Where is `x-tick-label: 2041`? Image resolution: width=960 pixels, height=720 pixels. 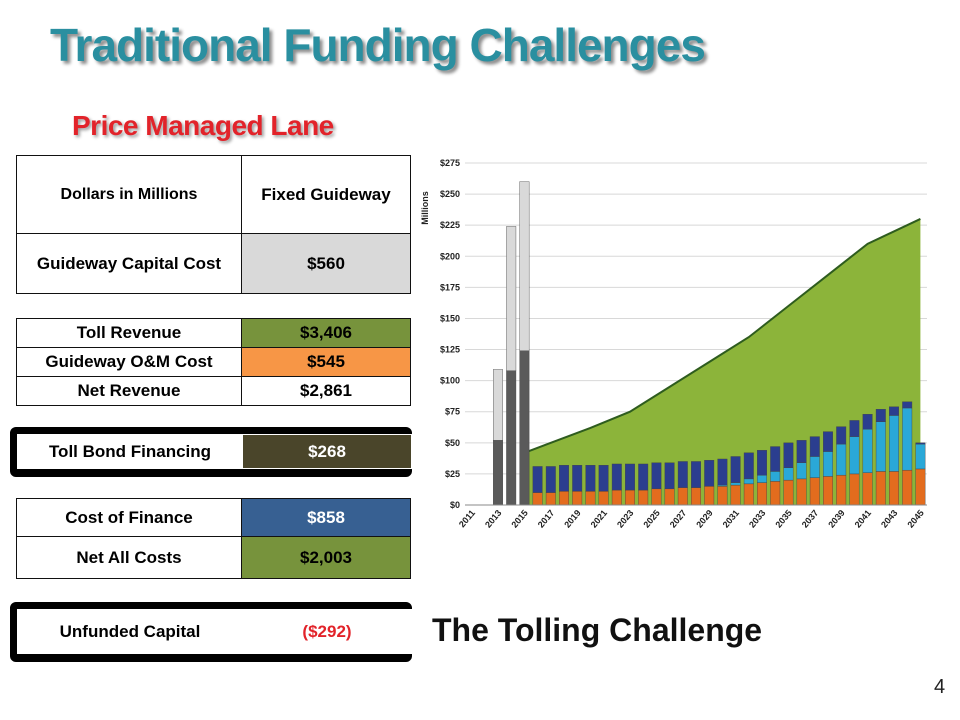
x-tick-label: 2041 is located at coordinates (863, 519).